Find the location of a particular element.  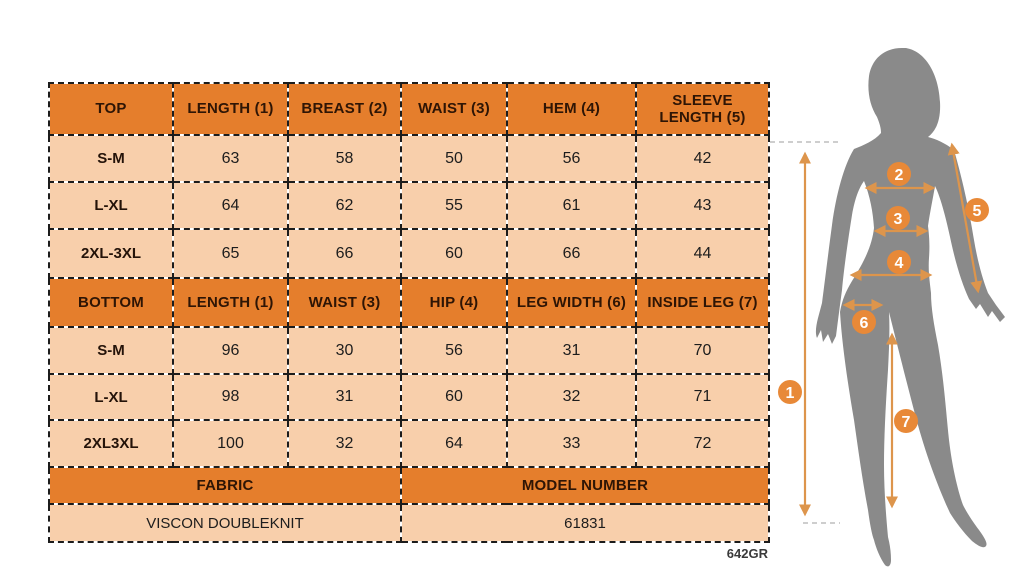

watermark-code: 642GR is located at coordinates (747, 553).